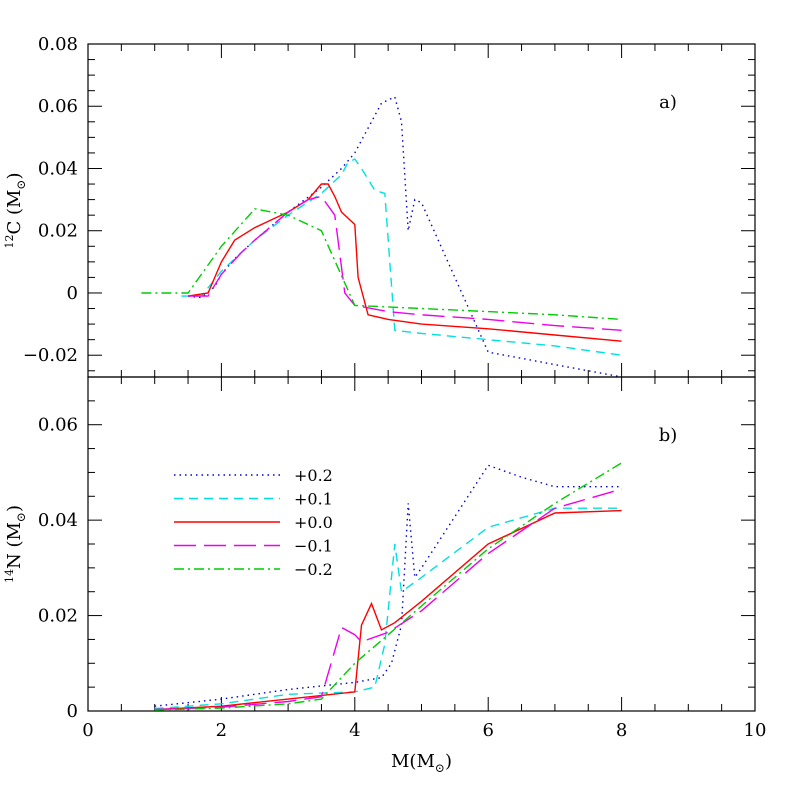  What do you see at coordinates (668, 435) in the screenshot?
I see `panel-label: b)` at bounding box center [668, 435].